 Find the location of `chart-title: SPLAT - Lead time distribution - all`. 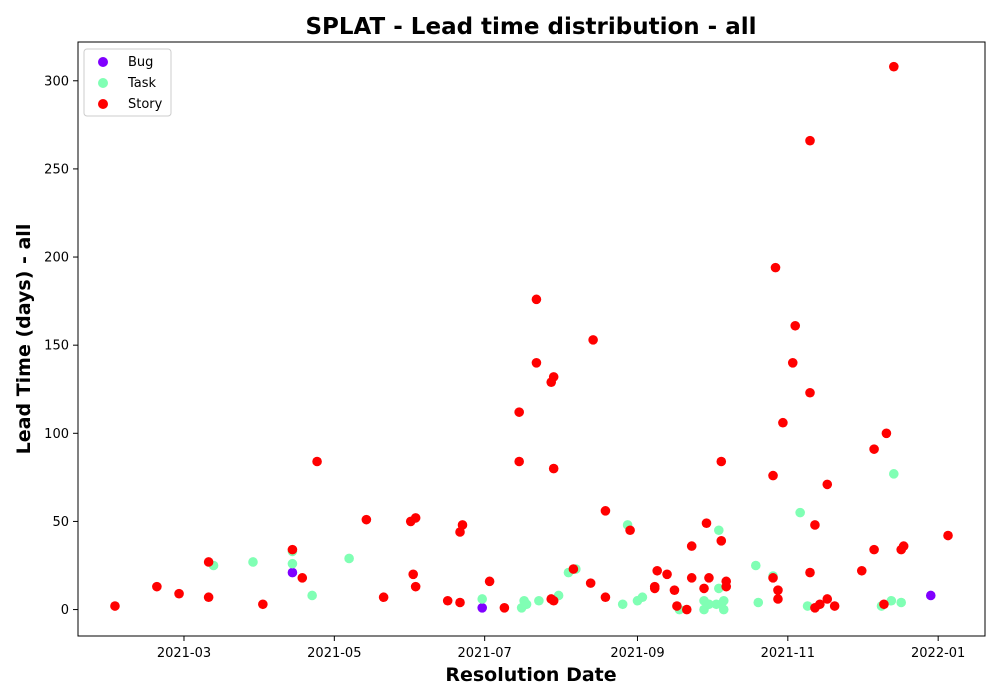

chart-title: SPLAT - Lead time distribution - all is located at coordinates (530, 27).